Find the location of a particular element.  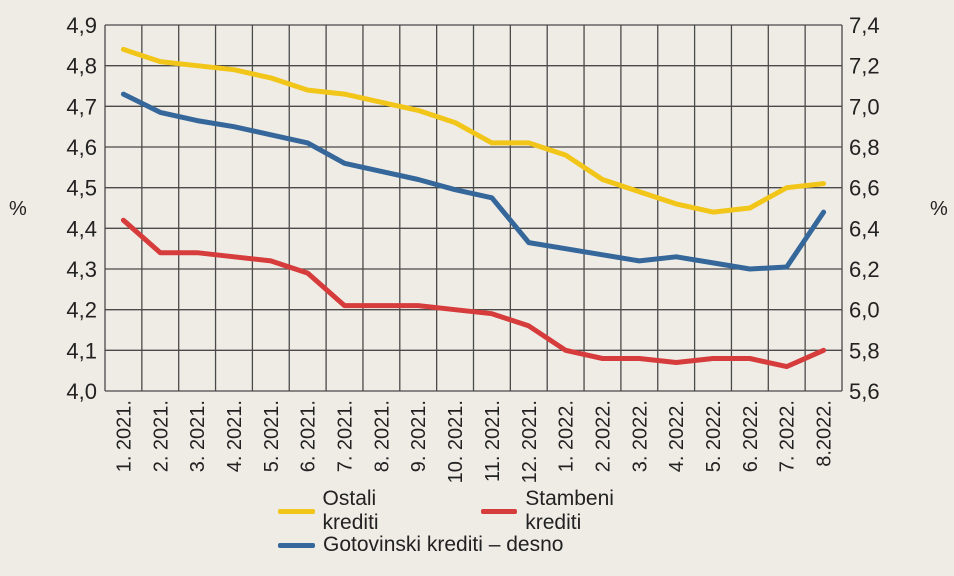

x-tick-label: 2. 2021. is located at coordinates (161, 436).